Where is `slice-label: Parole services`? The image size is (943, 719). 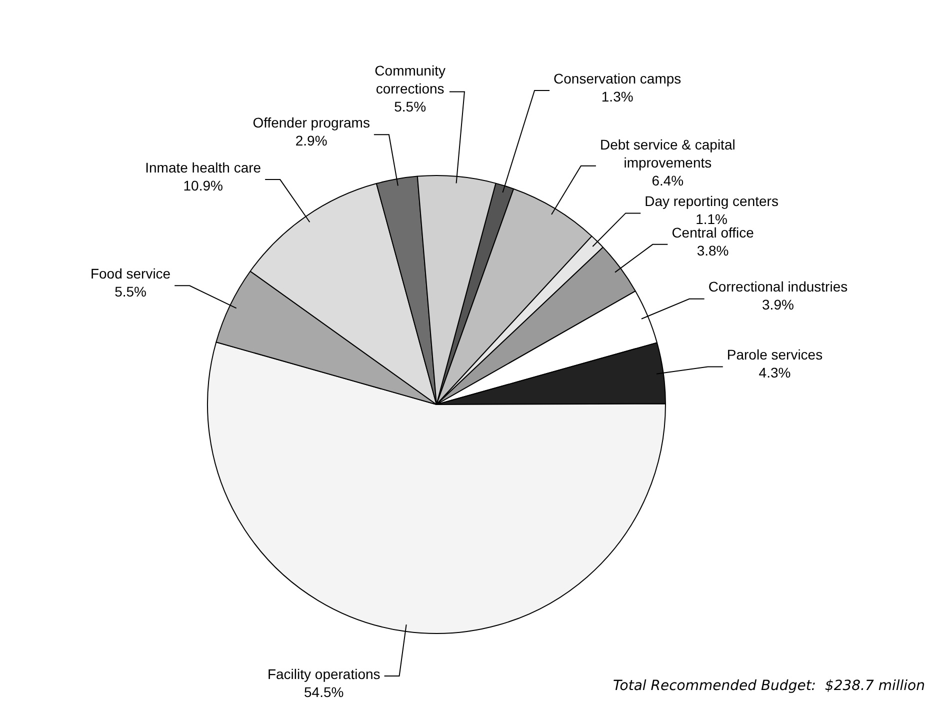 slice-label: Parole services is located at coordinates (774, 354).